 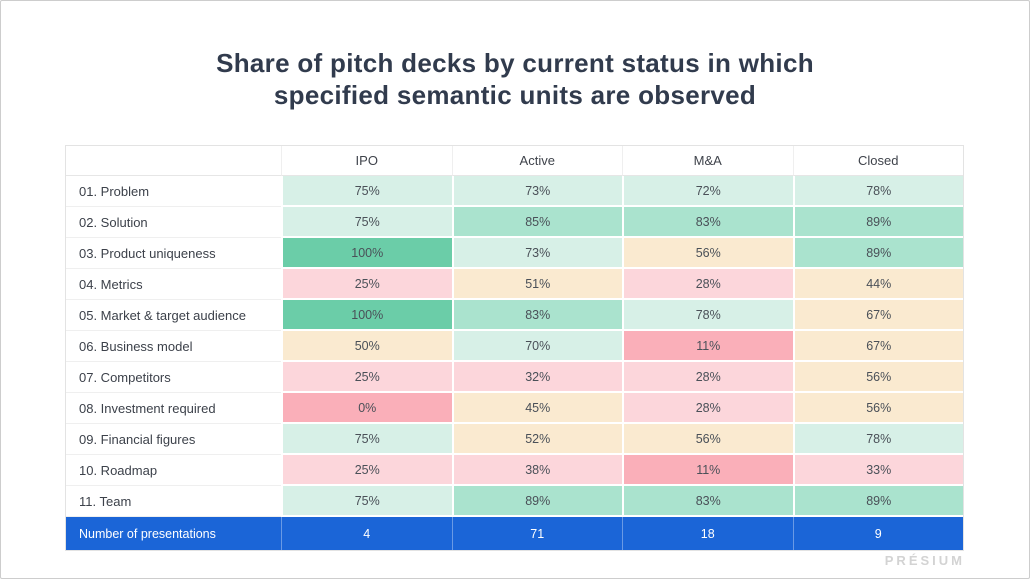 What do you see at coordinates (173, 315) in the screenshot?
I see `row-label: 05. Market & target audience` at bounding box center [173, 315].